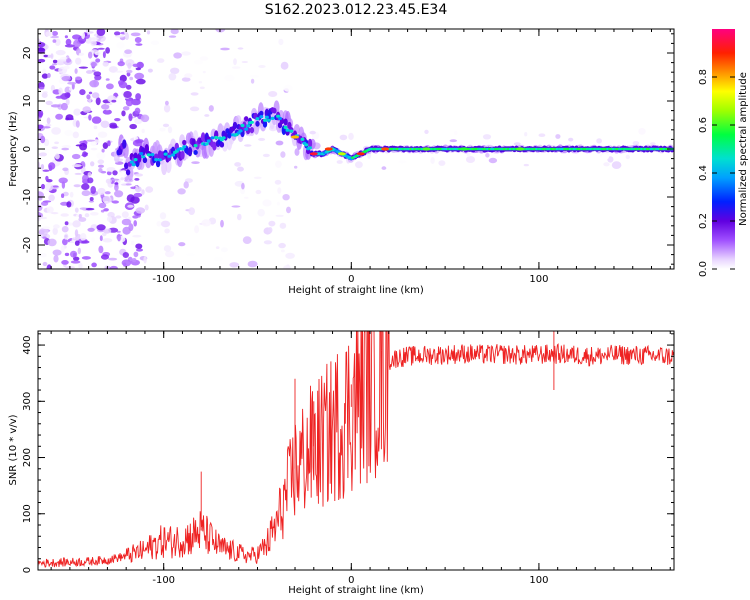 The width and height of the screenshot is (750, 600). What do you see at coordinates (703, 221) in the screenshot?
I see `colorbar-tick-label: 0.2` at bounding box center [703, 221].